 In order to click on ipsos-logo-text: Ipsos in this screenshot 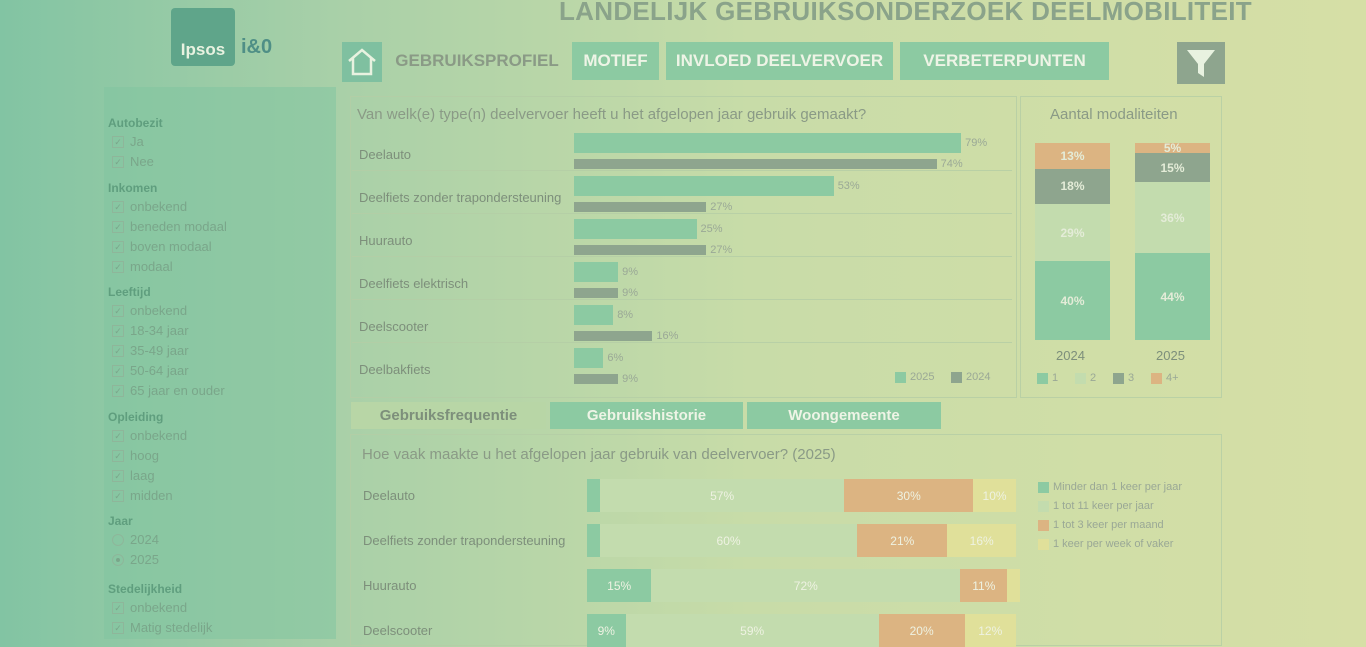, I will do `click(203, 49)`.